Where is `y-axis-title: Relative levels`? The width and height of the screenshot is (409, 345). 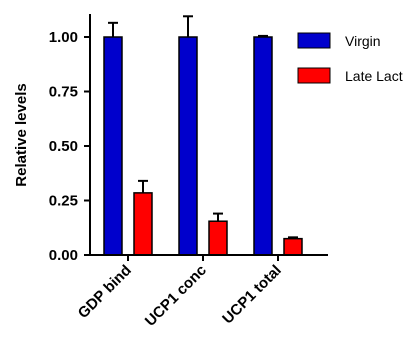 y-axis-title: Relative levels is located at coordinates (21, 134).